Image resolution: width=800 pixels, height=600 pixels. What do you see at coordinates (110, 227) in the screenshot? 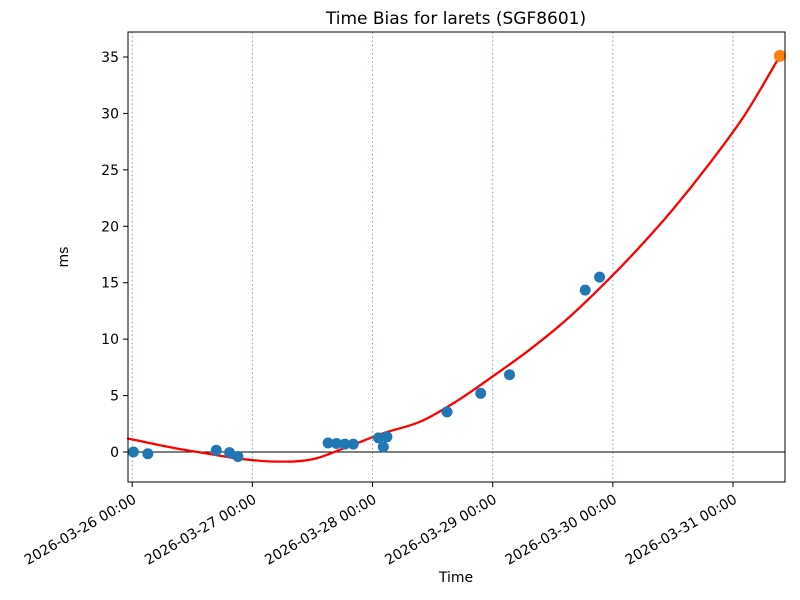
I see `y-tick-label: 20` at bounding box center [110, 227].